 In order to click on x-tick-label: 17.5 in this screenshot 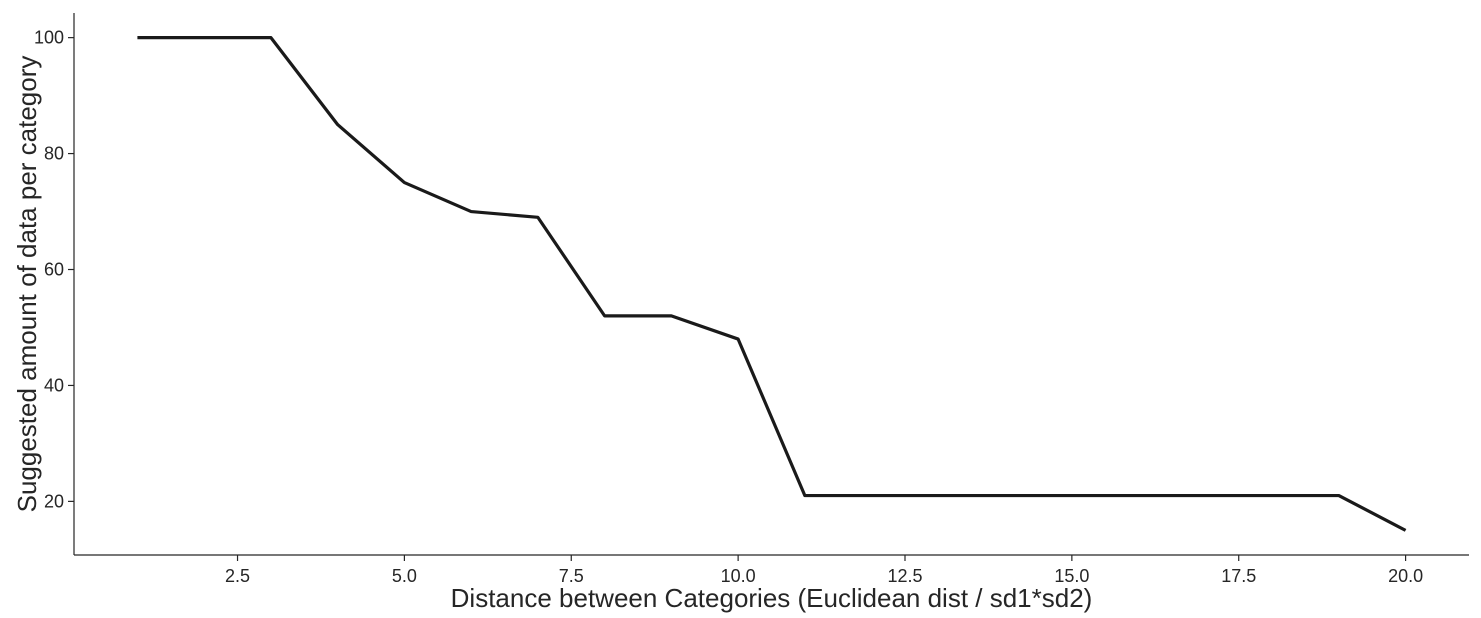, I will do `click(1238, 576)`.